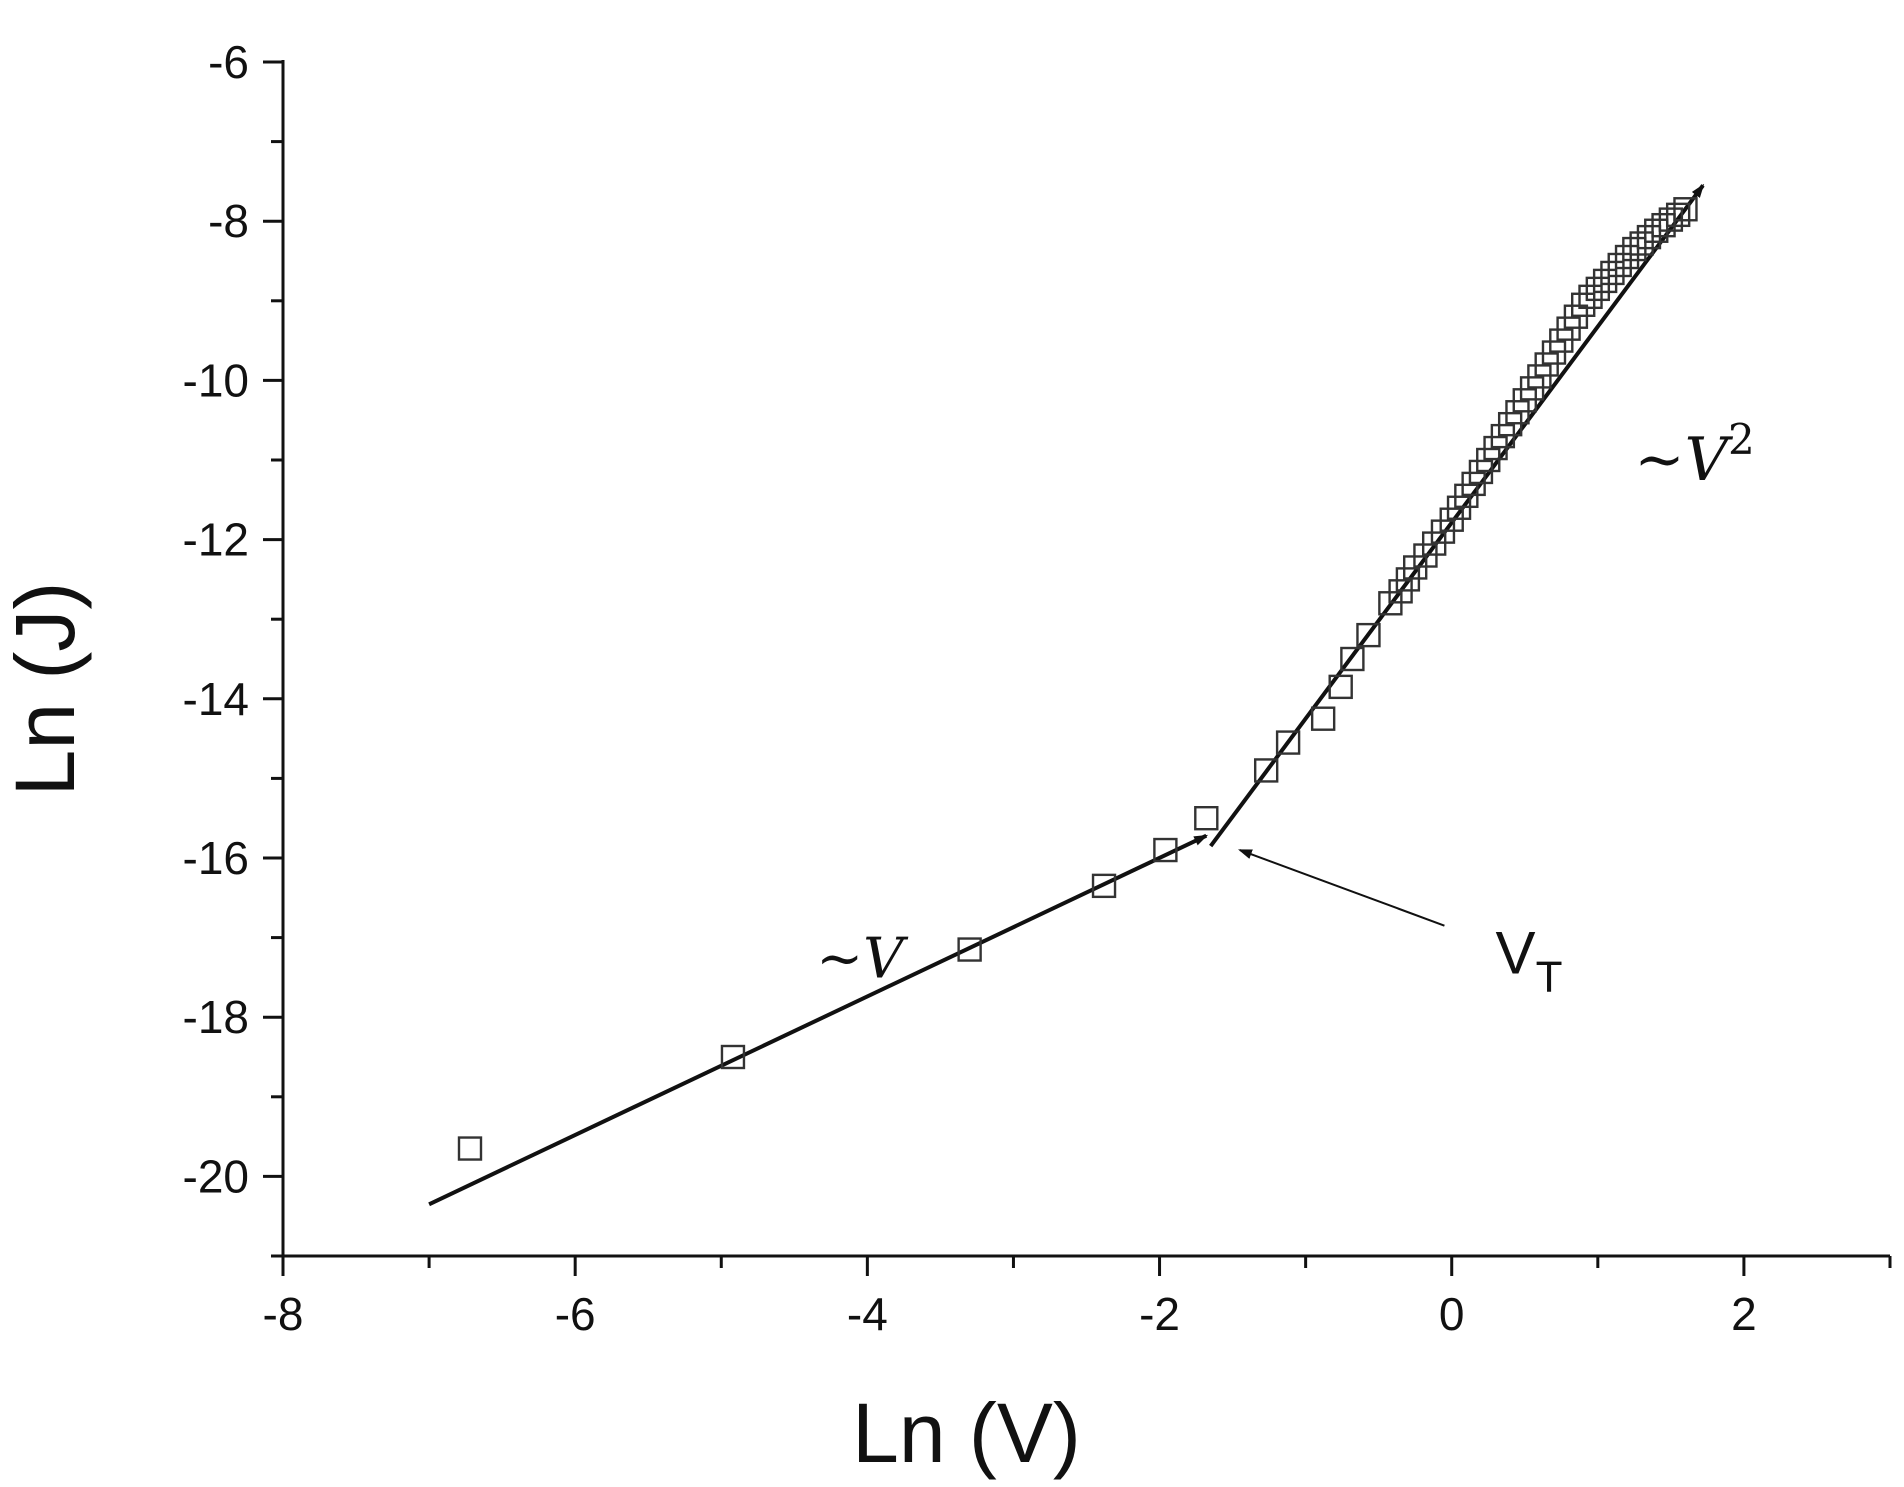 This screenshot has width=1904, height=1487. Describe the element at coordinates (1741, 439) in the screenshot. I see `square-regime-label-exponent: 2` at that location.